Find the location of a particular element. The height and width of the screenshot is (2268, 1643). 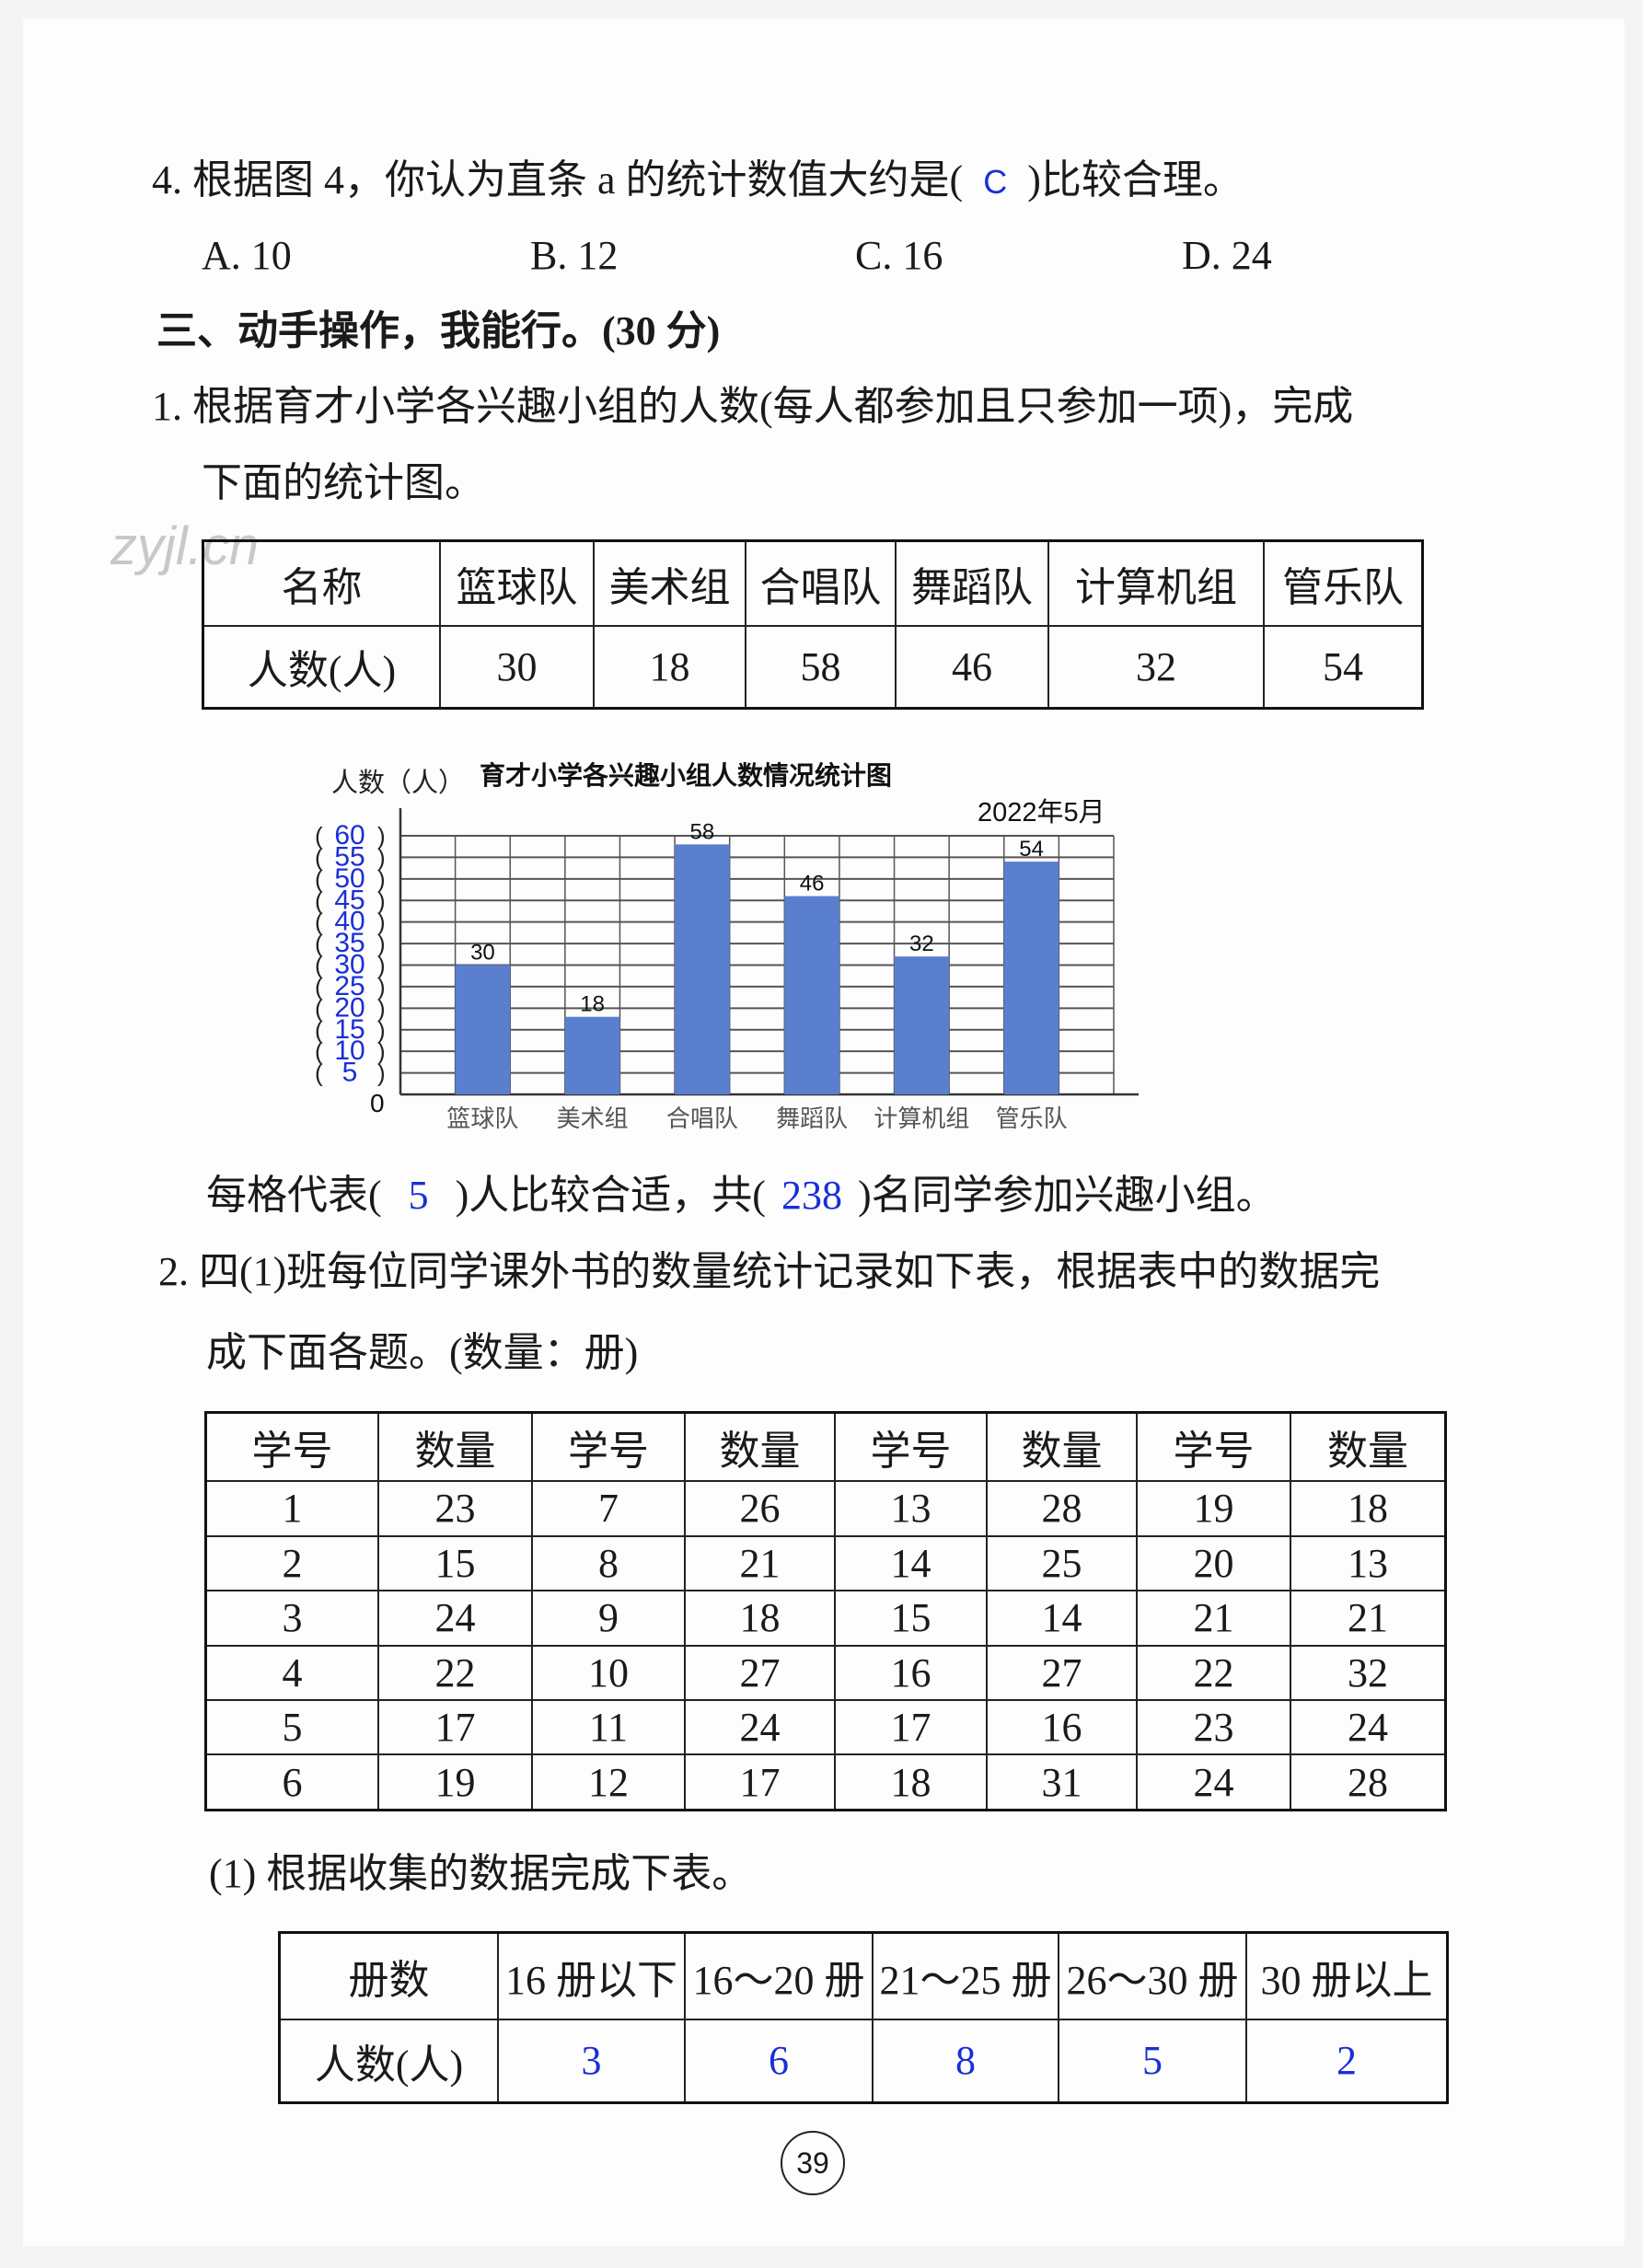

y-tick-label: 40 is located at coordinates (349, 922).